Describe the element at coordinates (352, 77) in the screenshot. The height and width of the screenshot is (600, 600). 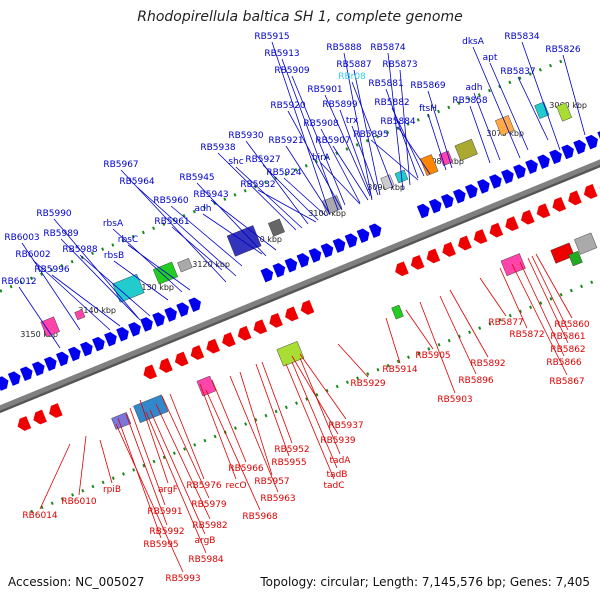
I see `forward-gene-label: RBr08` at that location.